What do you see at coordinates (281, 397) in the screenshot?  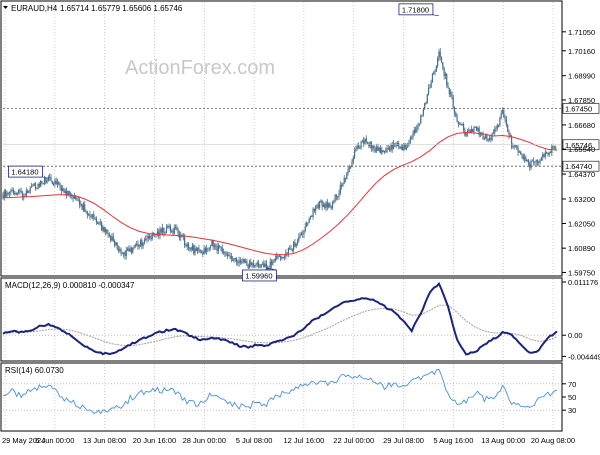 I see `rsi-panel` at bounding box center [281, 397].